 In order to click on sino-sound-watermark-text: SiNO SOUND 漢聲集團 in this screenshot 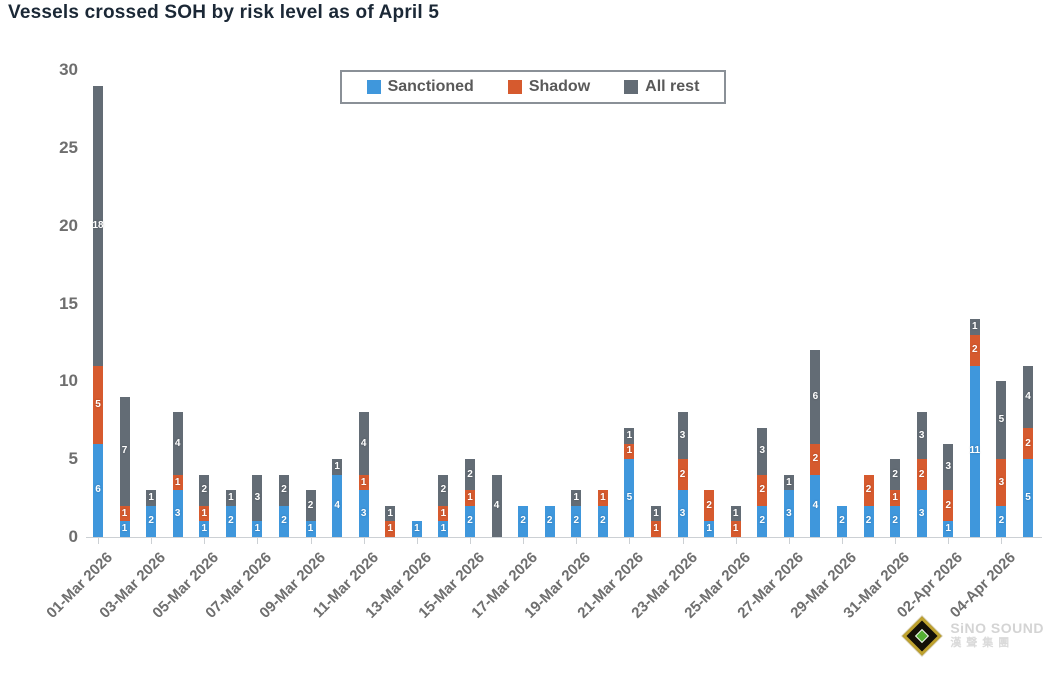, I will do `click(997, 636)`.